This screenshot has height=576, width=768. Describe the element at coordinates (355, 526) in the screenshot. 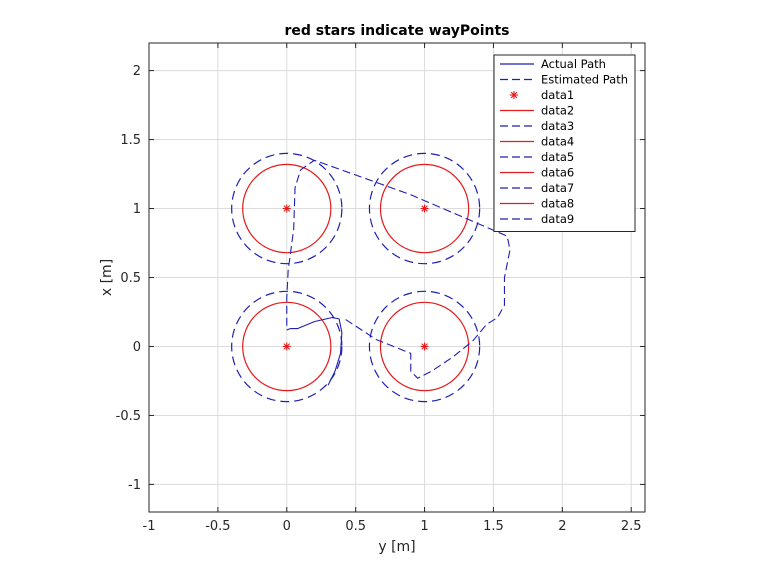

I see `x-tick-label: 0.5` at that location.